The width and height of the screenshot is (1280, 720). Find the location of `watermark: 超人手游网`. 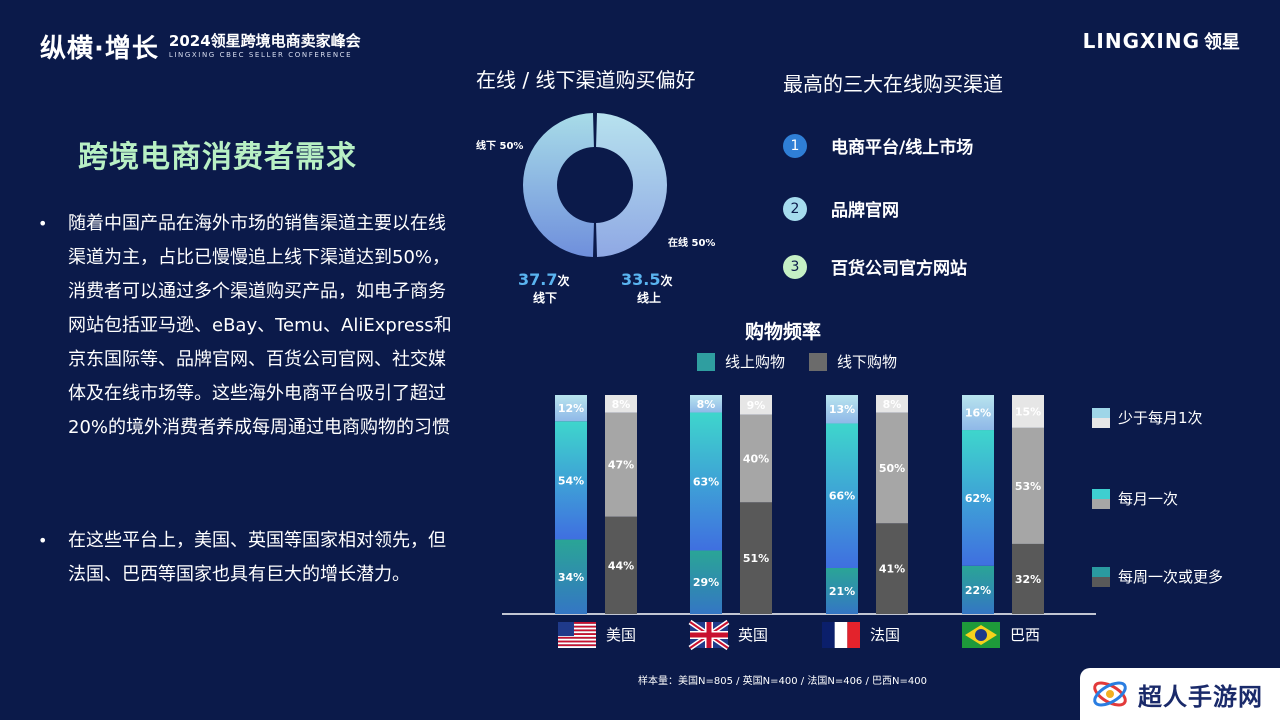

watermark: 超人手游网 is located at coordinates (1180, 694).